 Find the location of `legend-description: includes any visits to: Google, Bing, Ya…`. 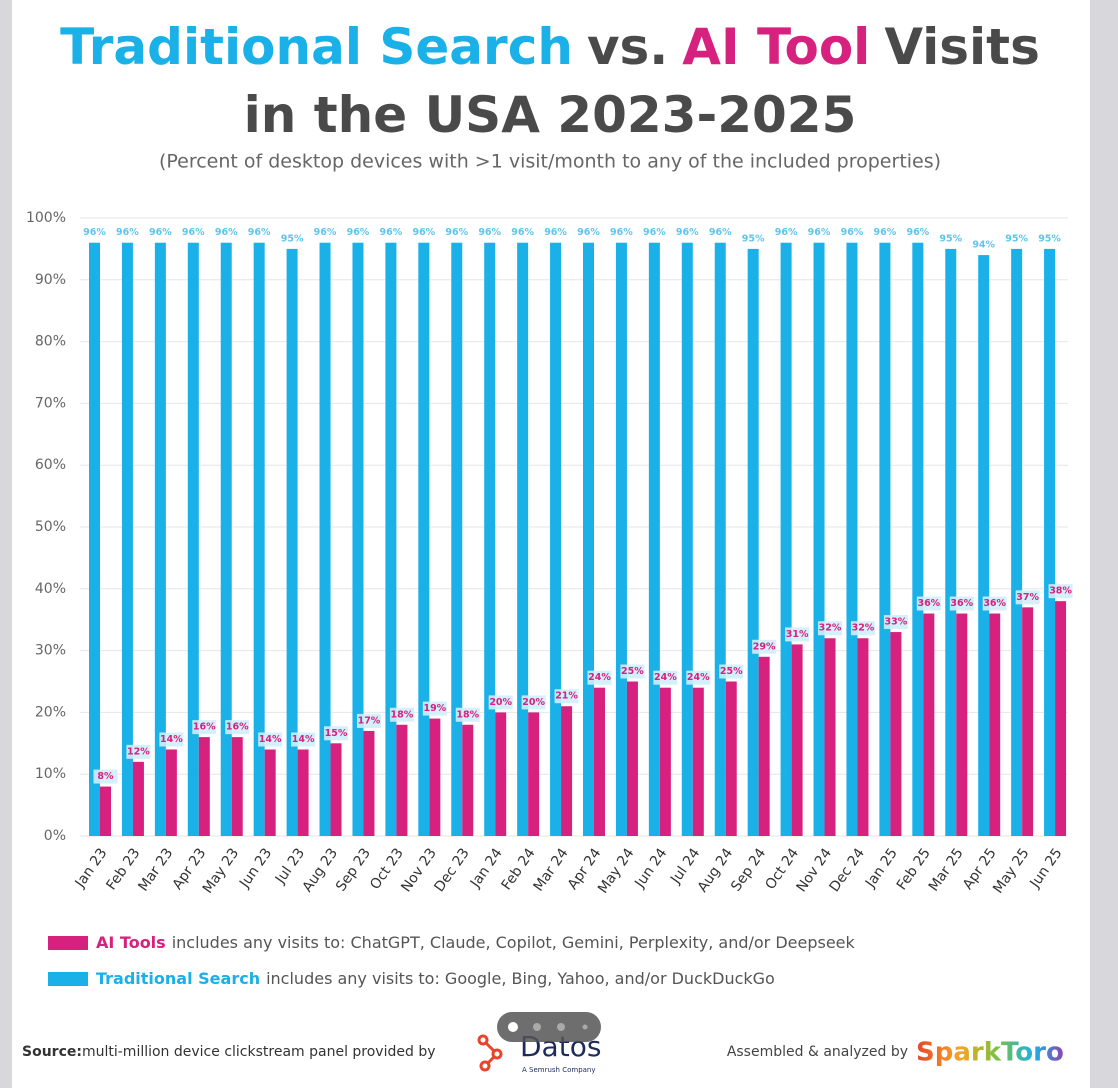

legend-description: includes any visits to: Google, Bing, Ya… is located at coordinates (520, 978).